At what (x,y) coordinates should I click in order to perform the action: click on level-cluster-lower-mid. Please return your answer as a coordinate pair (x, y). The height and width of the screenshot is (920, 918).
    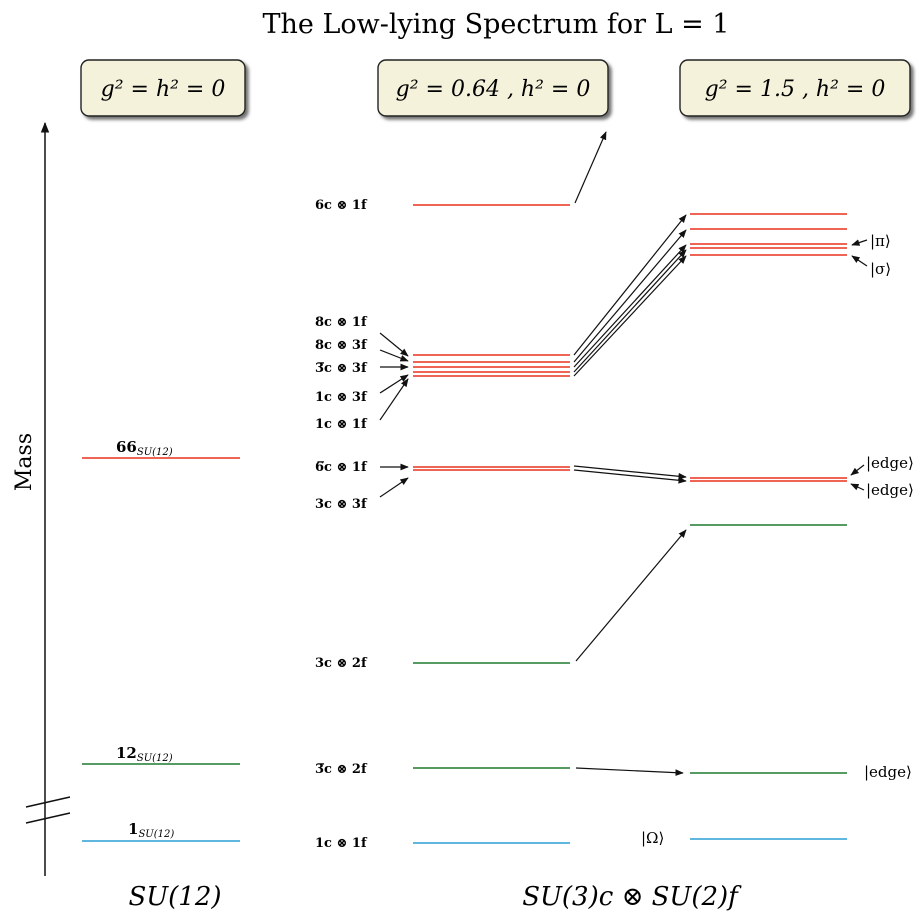
    Looking at the image, I should click on (491, 468).